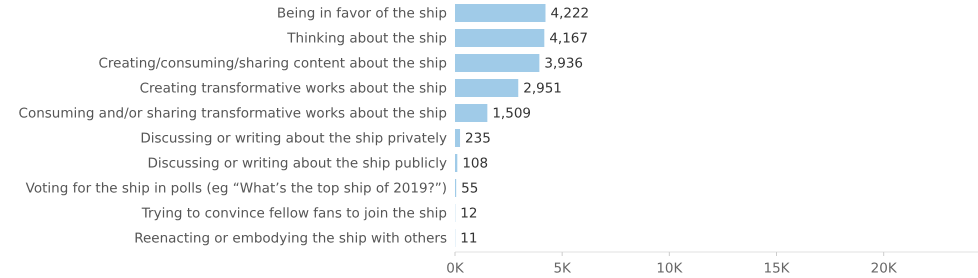  I want to click on y-tick-label: Discussing or writing about the ship privately, so click(293, 138).